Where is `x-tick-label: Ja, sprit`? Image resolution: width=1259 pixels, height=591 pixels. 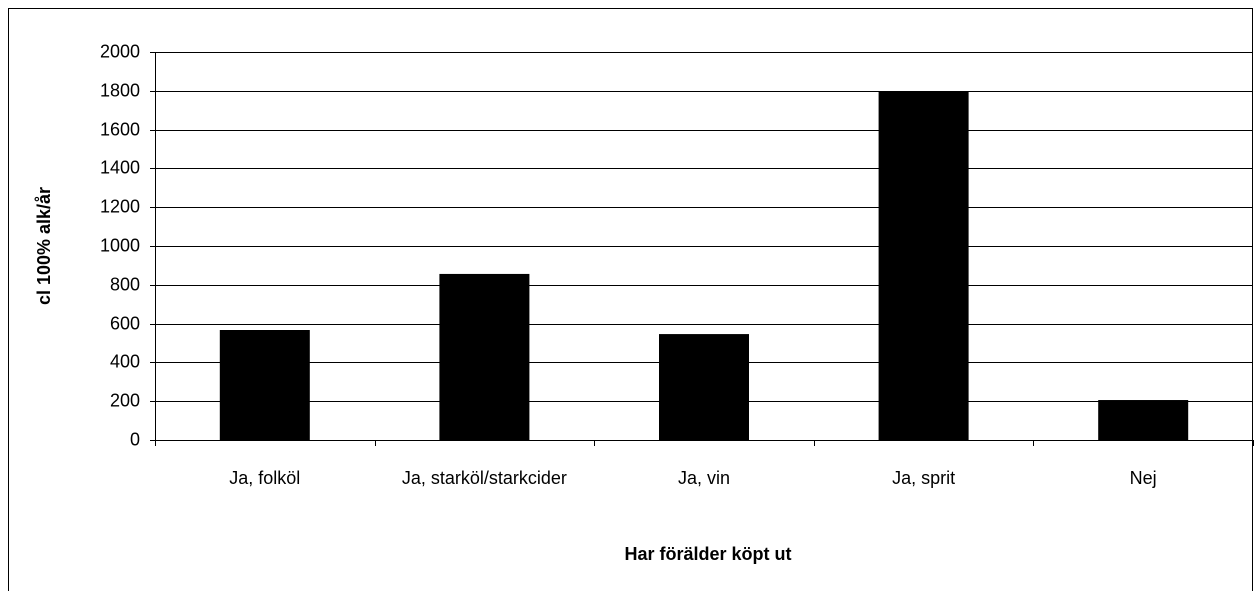
x-tick-label: Ja, sprit is located at coordinates (924, 478).